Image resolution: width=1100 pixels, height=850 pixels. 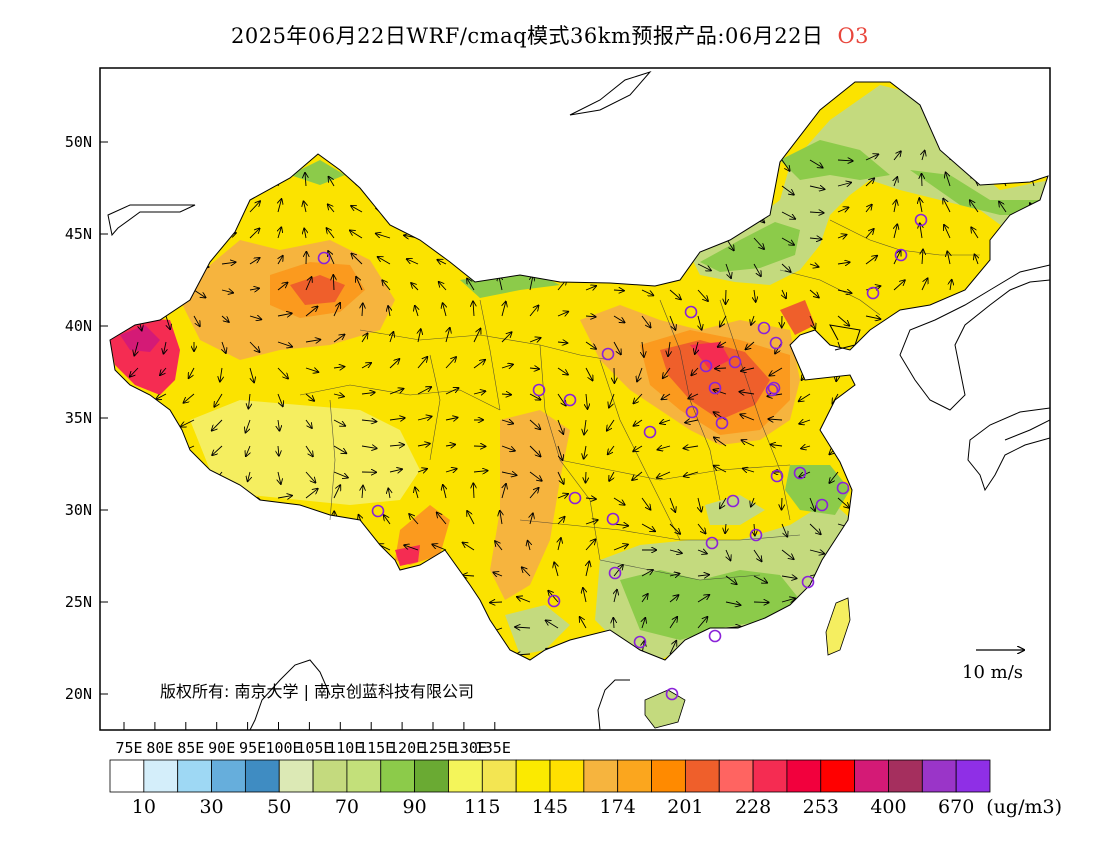 I want to click on central-pink, so click(x=710, y=356).